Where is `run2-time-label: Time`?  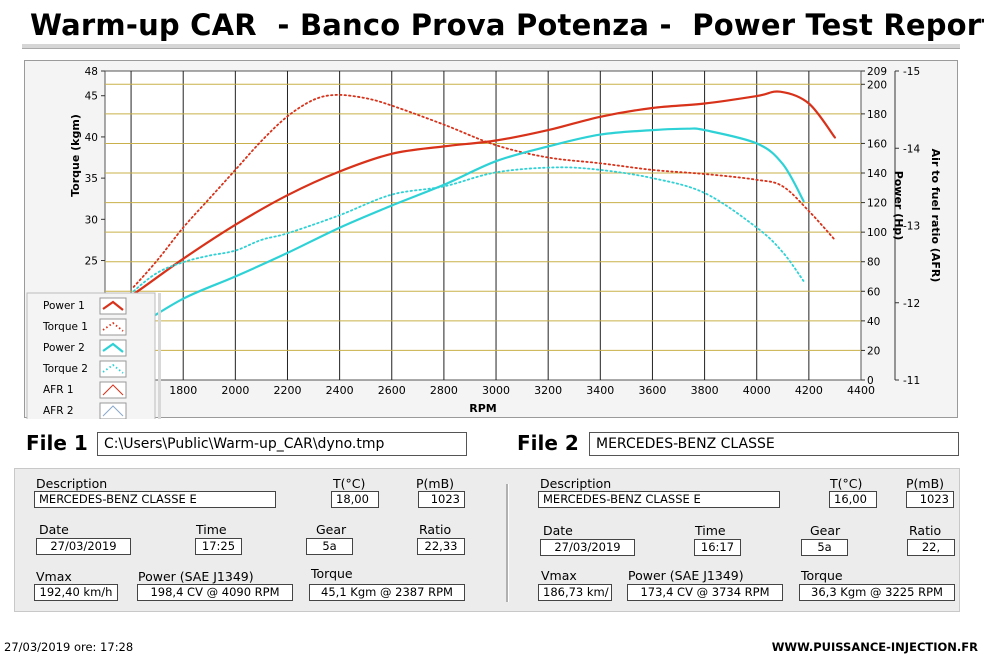 run2-time-label: Time is located at coordinates (710, 530).